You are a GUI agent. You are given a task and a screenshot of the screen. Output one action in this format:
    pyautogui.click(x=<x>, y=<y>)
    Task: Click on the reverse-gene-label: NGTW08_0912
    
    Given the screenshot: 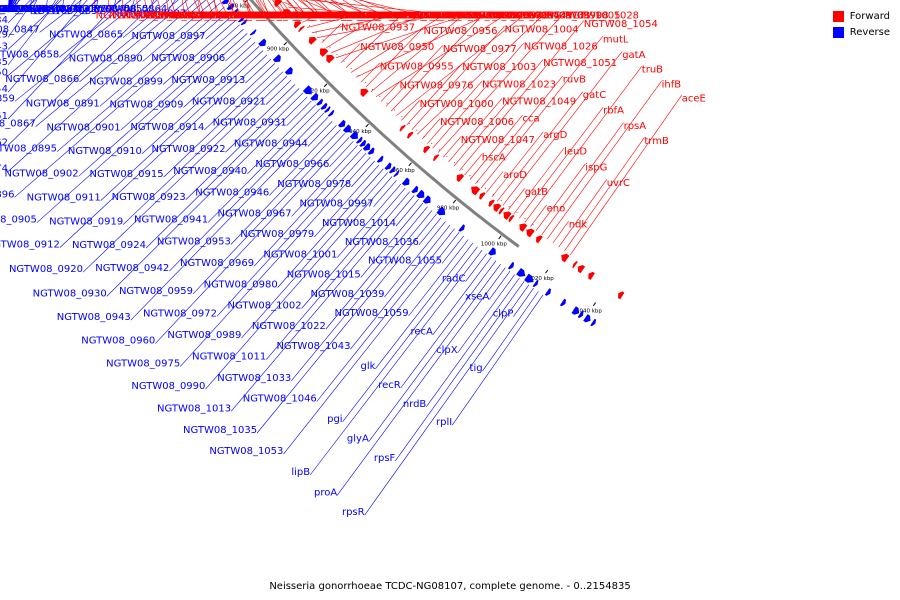 What is the action you would take?
    pyautogui.click(x=30, y=245)
    